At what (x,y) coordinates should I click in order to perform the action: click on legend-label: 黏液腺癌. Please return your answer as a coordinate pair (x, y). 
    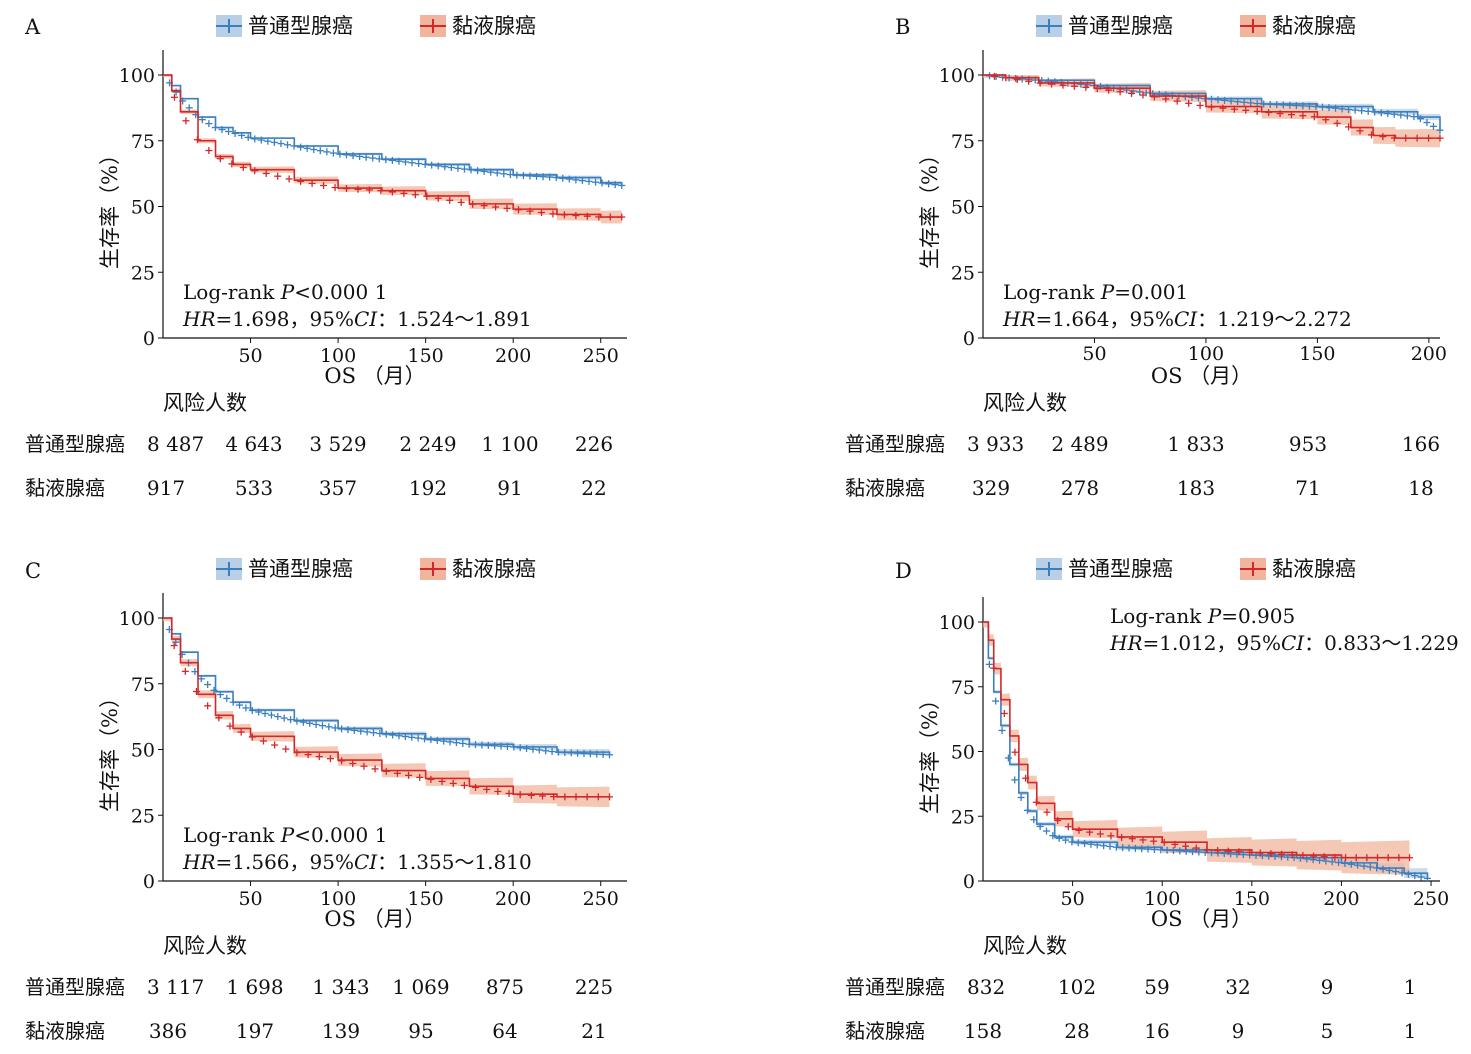
    Looking at the image, I should click on (494, 569).